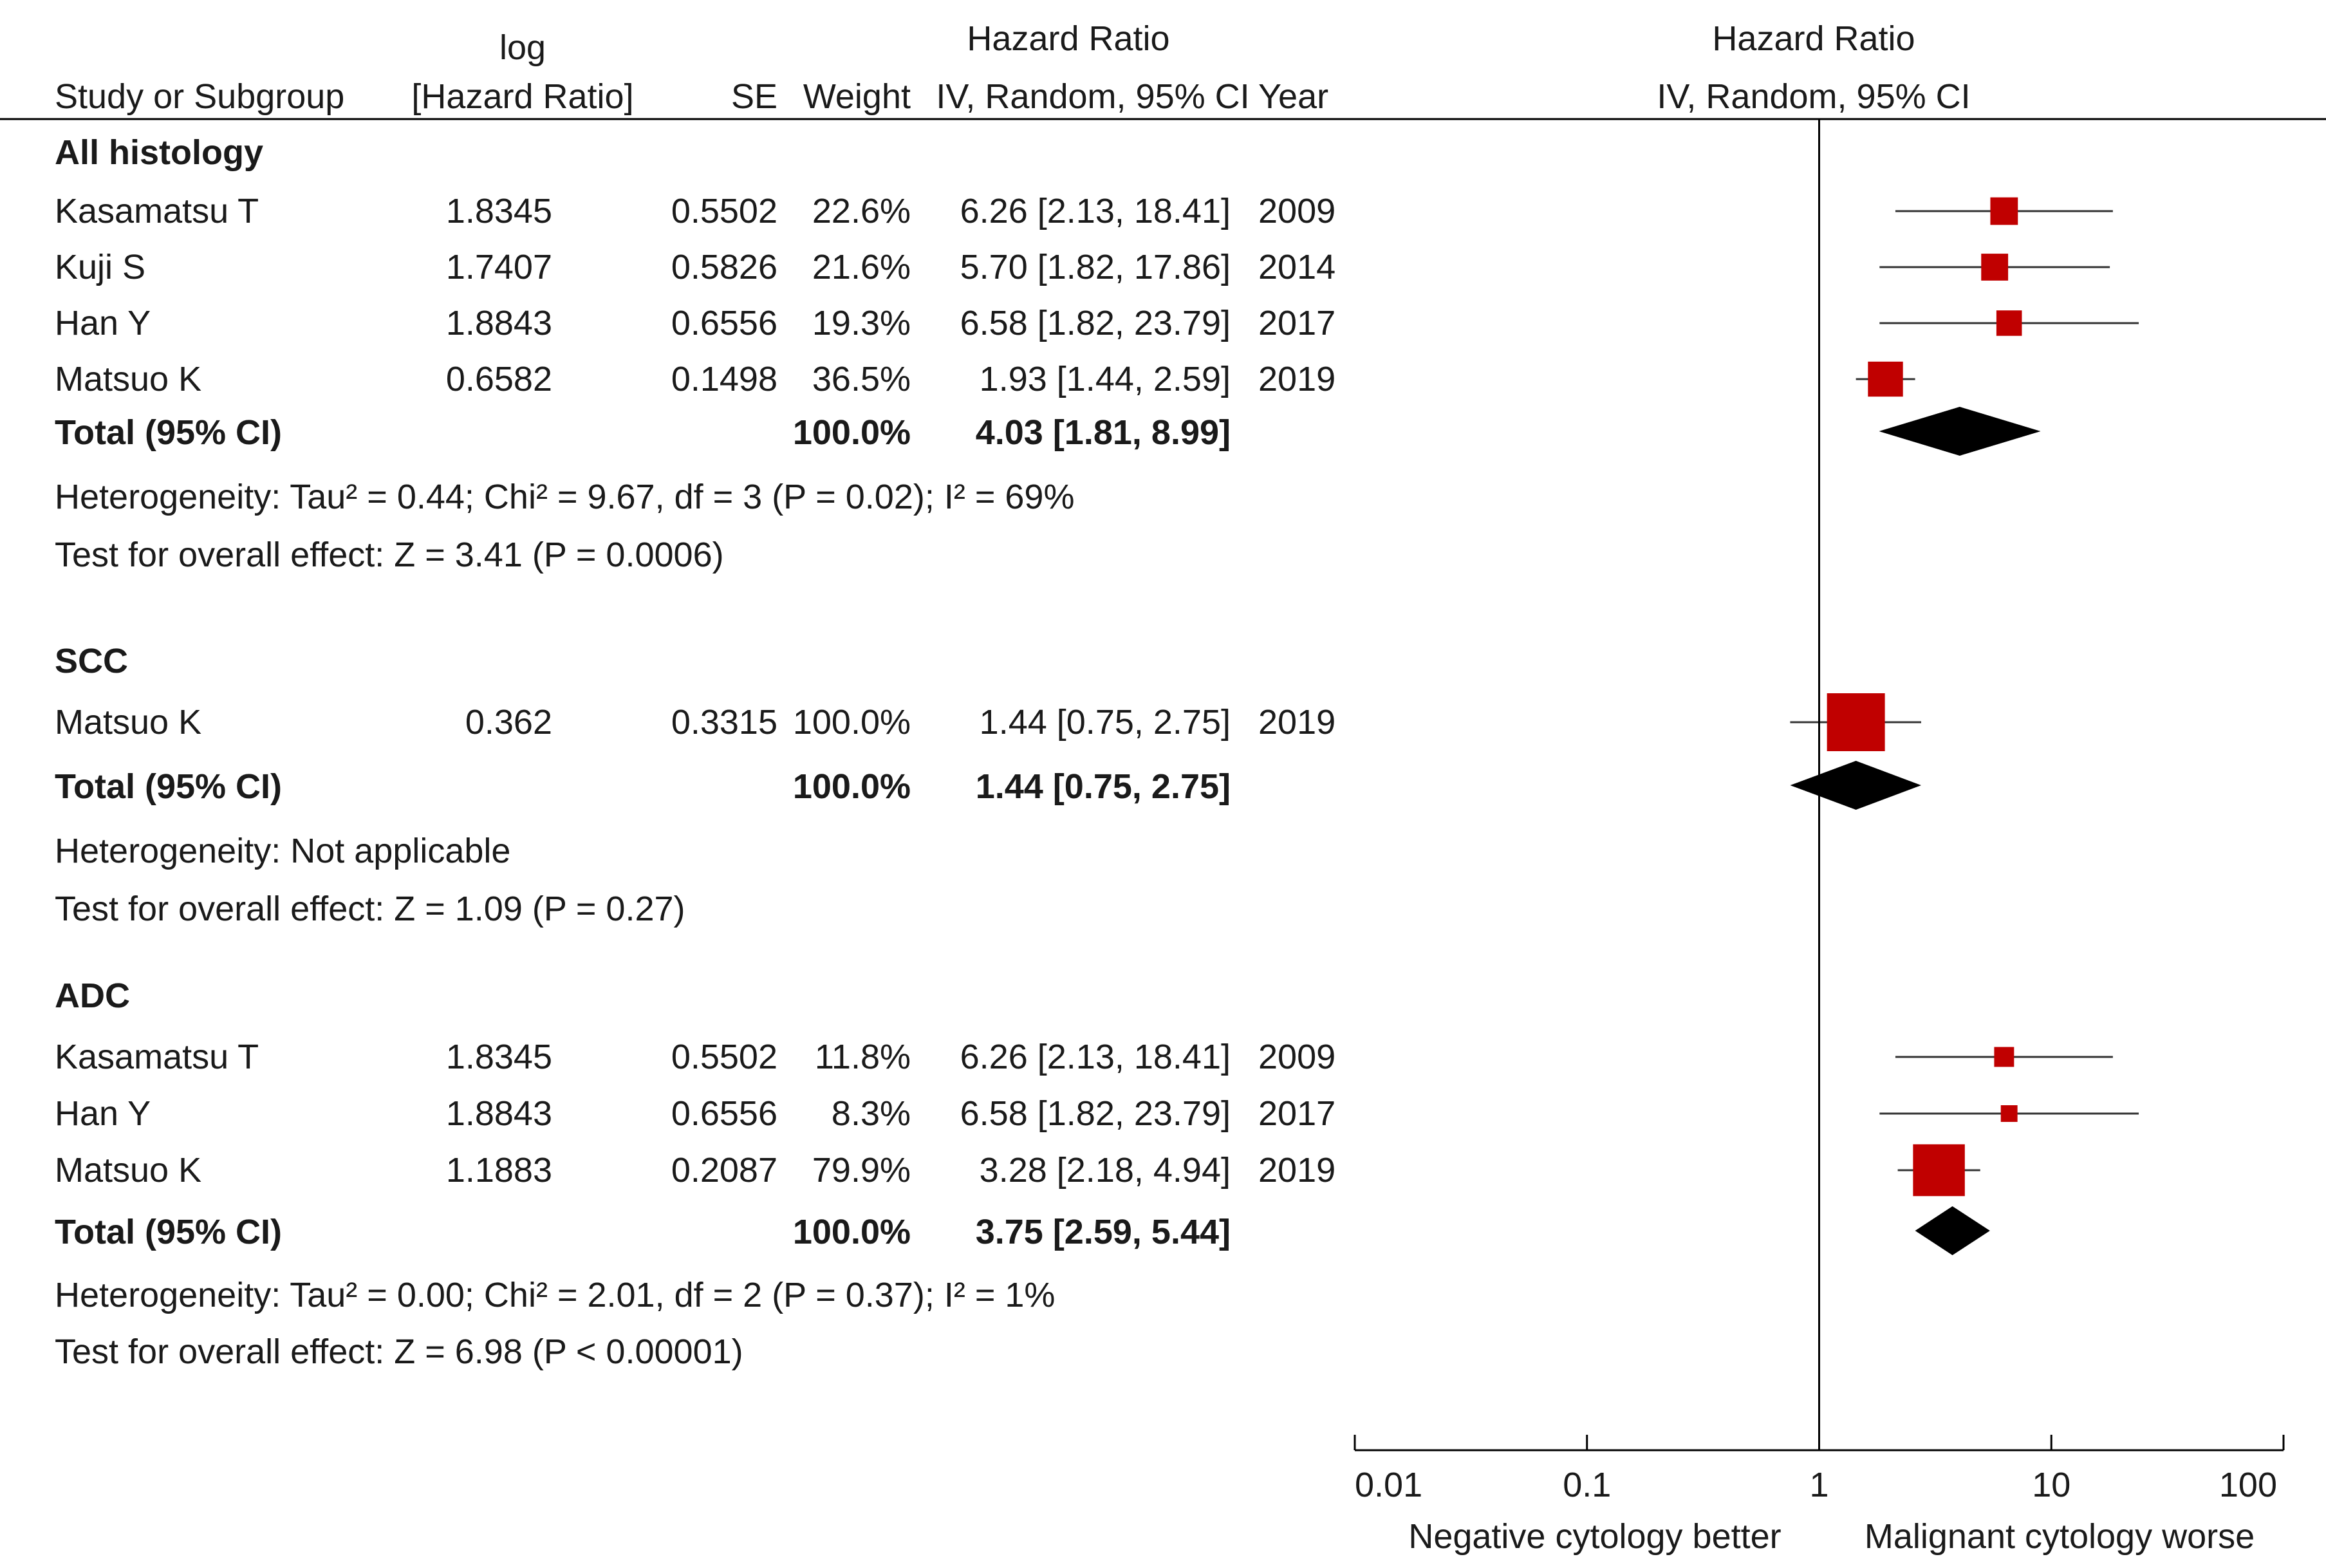 This screenshot has height=1568, width=2326. I want to click on total-hr-ci: 4.03 [1.81, 8.99], so click(1103, 432).